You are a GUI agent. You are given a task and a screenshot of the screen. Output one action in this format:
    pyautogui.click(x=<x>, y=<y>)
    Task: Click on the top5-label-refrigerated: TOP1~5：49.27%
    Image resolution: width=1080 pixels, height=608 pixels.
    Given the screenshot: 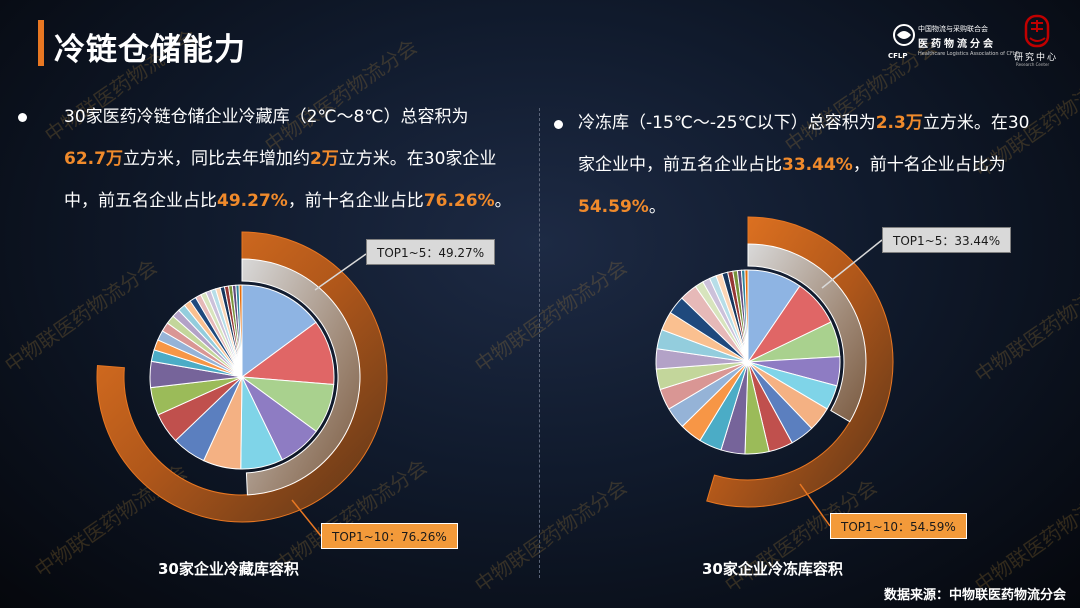 What is the action you would take?
    pyautogui.click(x=431, y=252)
    